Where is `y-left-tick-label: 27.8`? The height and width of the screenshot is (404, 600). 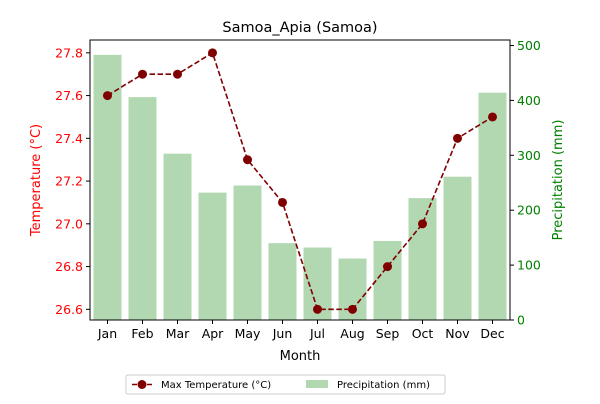
y-left-tick-label: 27.8 is located at coordinates (69, 52).